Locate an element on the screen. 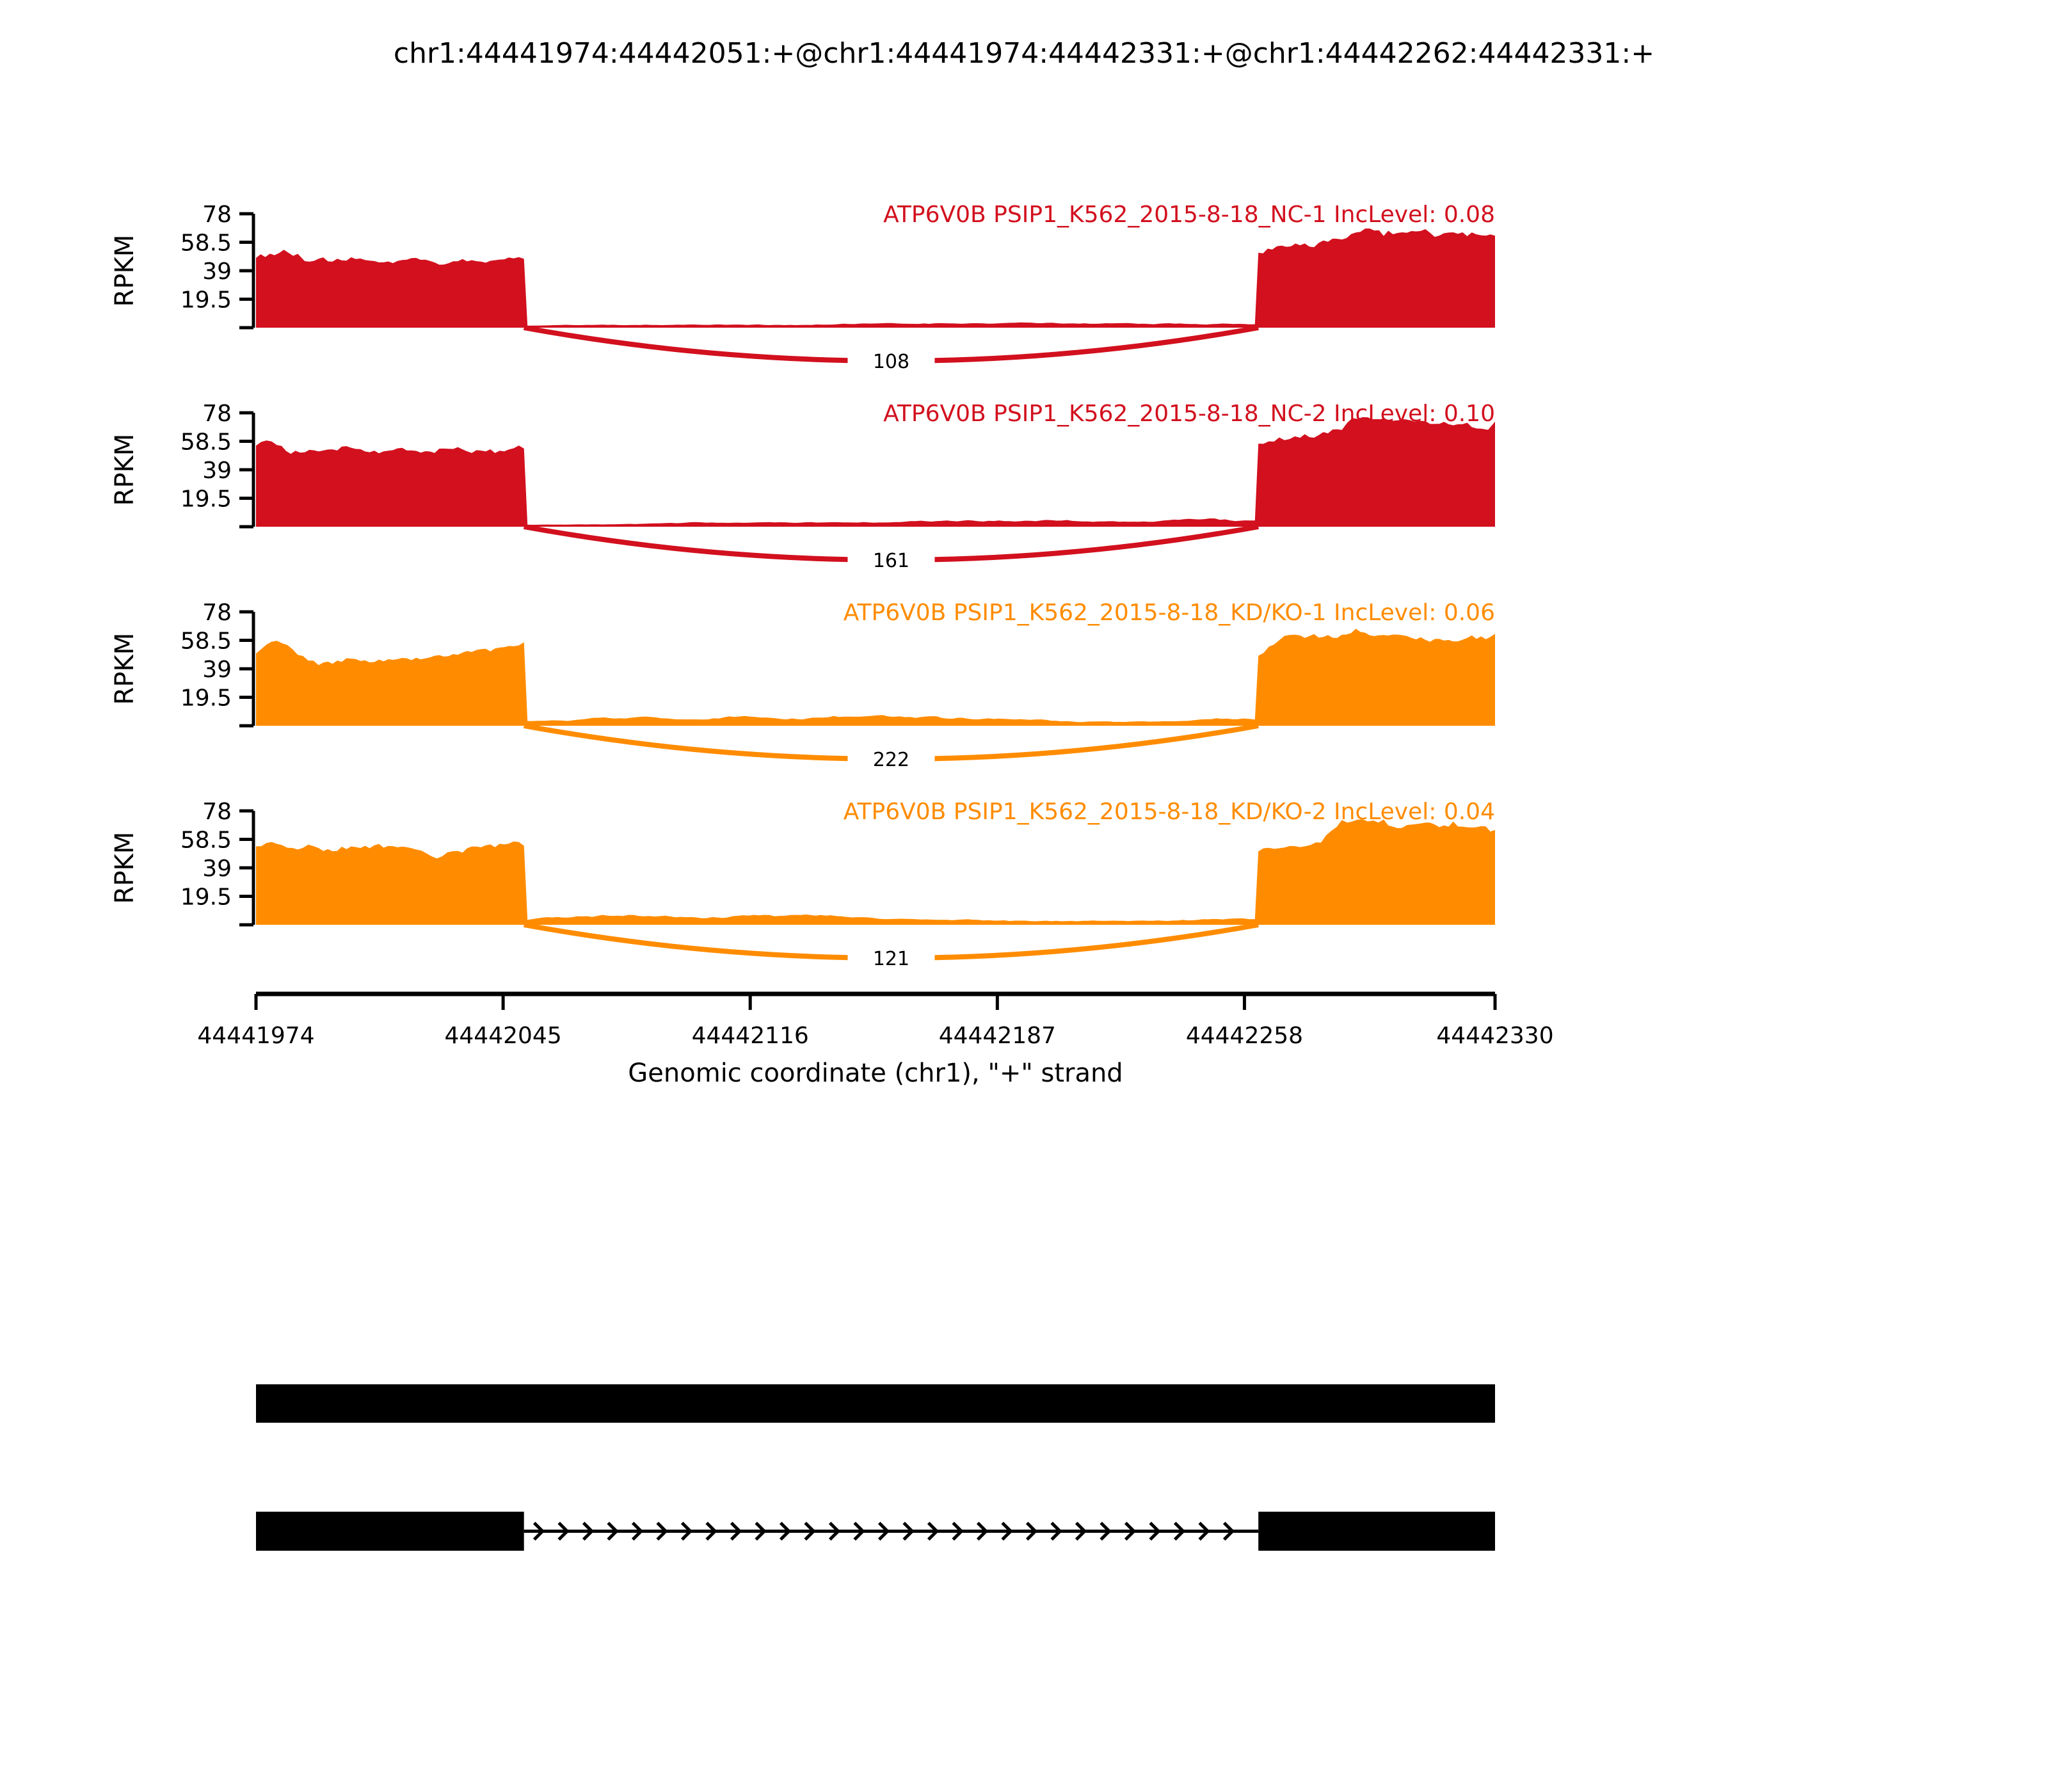  junction-count-label: 121 is located at coordinates (891, 959).